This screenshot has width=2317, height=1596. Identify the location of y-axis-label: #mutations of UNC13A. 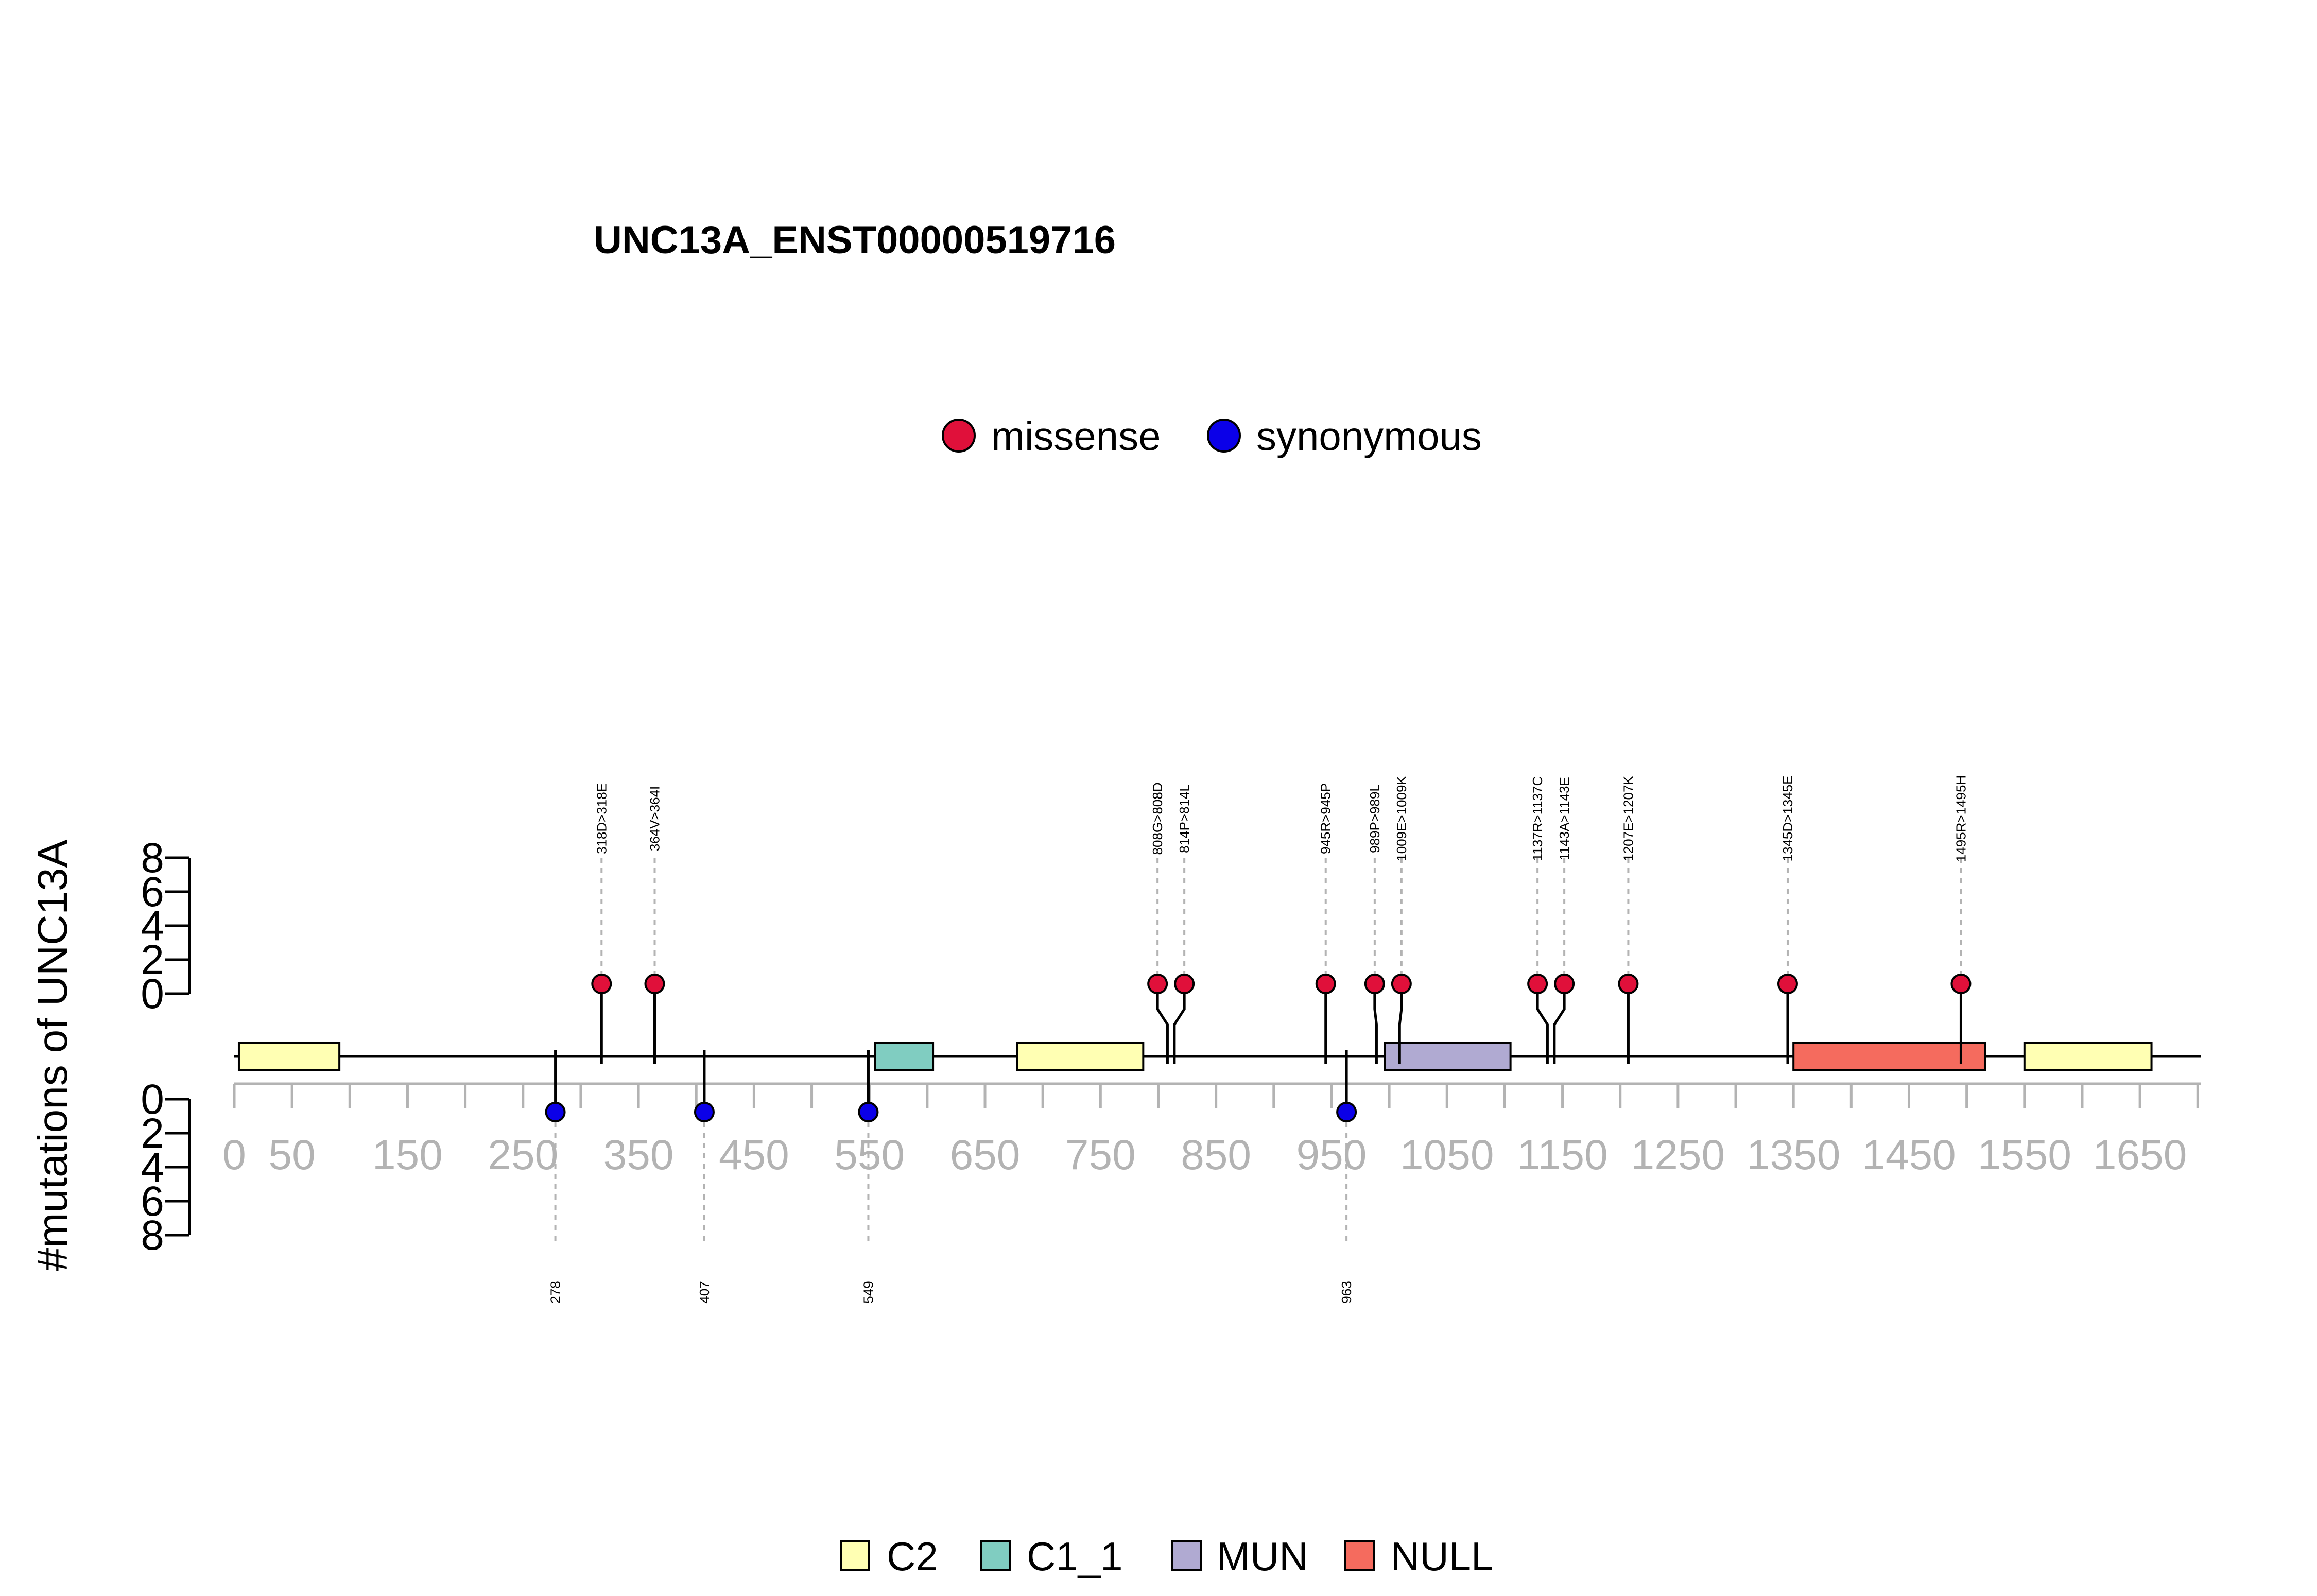
(52, 1055).